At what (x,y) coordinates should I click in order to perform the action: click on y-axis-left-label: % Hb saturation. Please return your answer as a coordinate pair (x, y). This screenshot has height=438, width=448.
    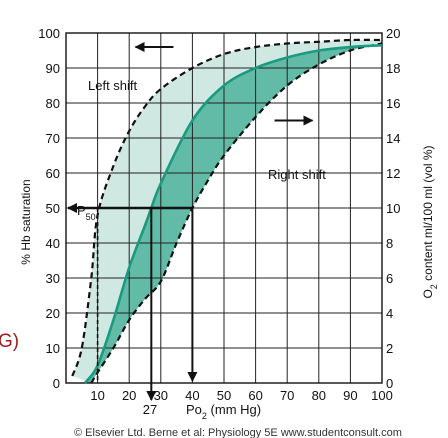
    Looking at the image, I should click on (26, 221).